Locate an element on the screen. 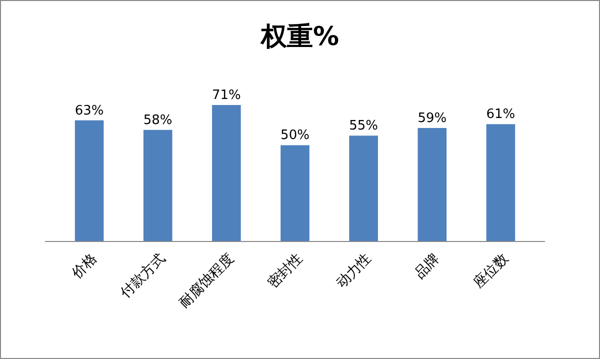 The width and height of the screenshot is (600, 359). x-tick-label: 座位数 is located at coordinates (491, 271).